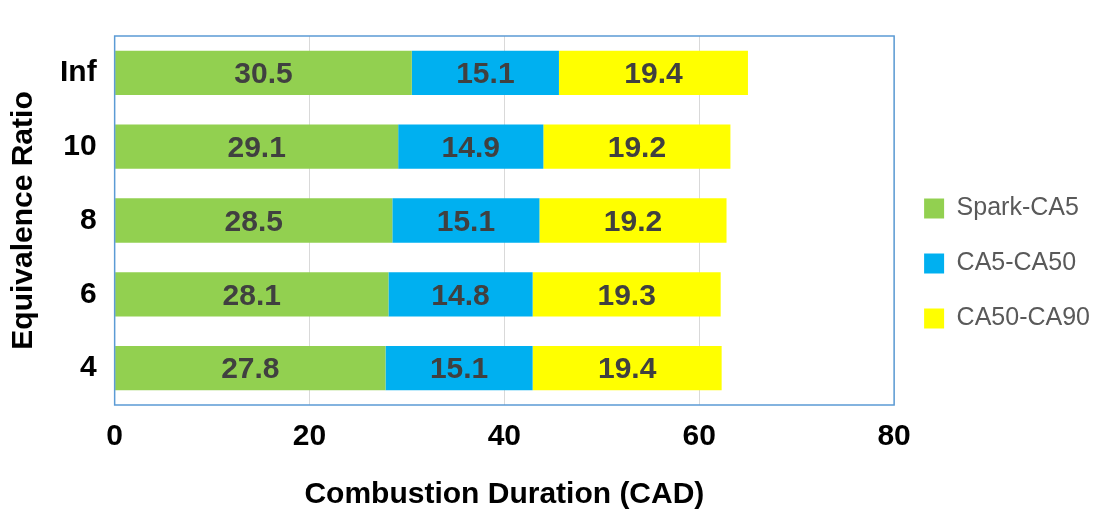  I want to click on data-label: 29.1, so click(256, 146).